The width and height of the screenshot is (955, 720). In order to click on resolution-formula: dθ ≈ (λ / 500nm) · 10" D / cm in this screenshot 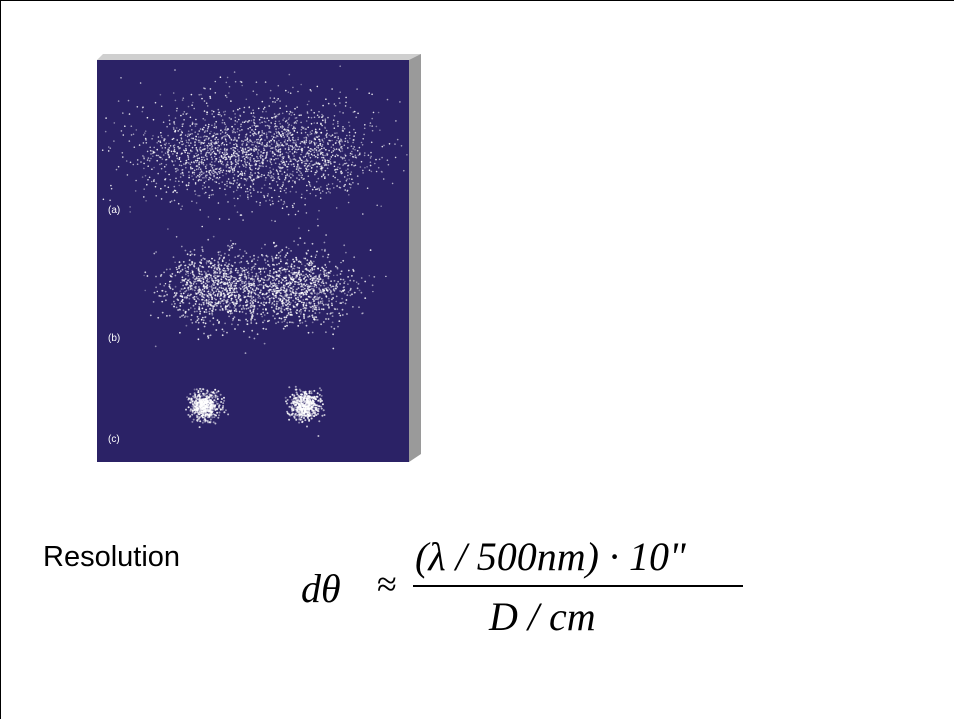, I will do `click(531, 593)`.